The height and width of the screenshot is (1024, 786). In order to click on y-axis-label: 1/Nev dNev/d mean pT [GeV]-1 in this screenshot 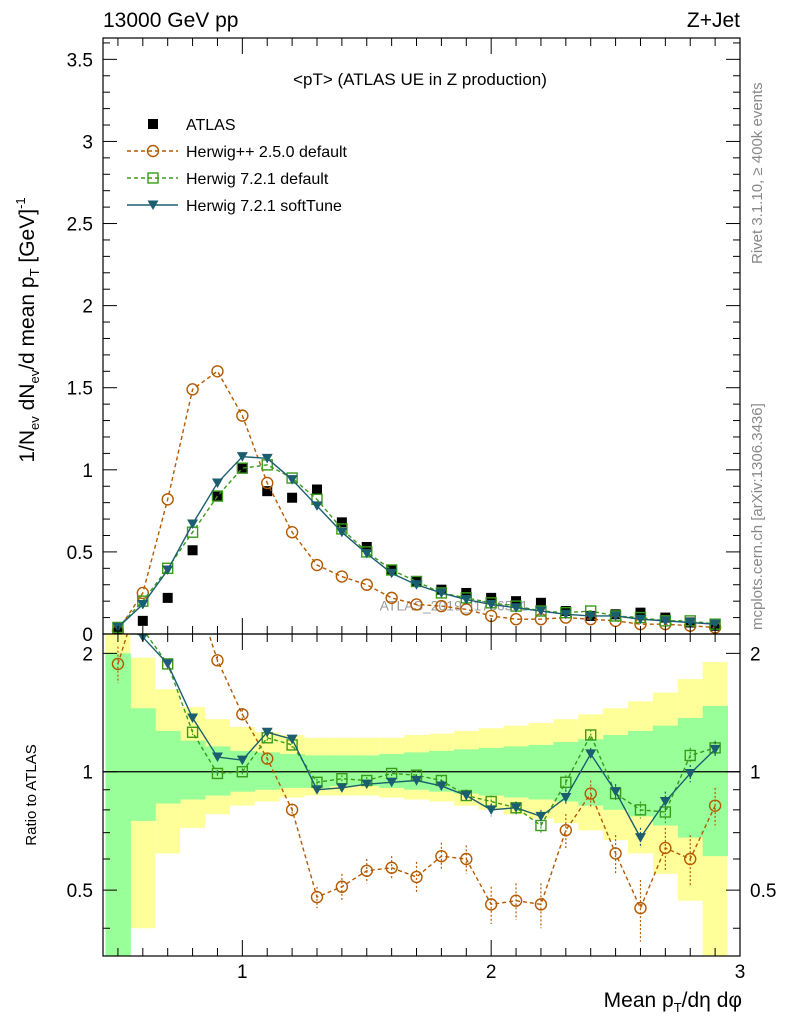, I will do `click(27, 329)`.